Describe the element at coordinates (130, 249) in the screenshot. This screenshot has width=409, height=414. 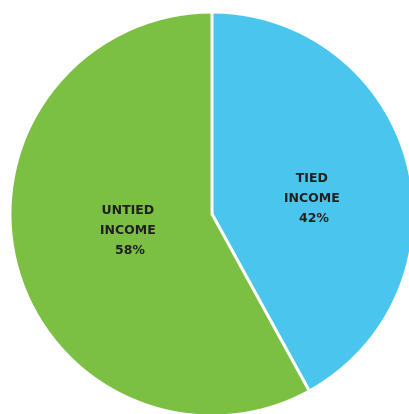
I see `slice-label-untied-line-3: 58%` at that location.